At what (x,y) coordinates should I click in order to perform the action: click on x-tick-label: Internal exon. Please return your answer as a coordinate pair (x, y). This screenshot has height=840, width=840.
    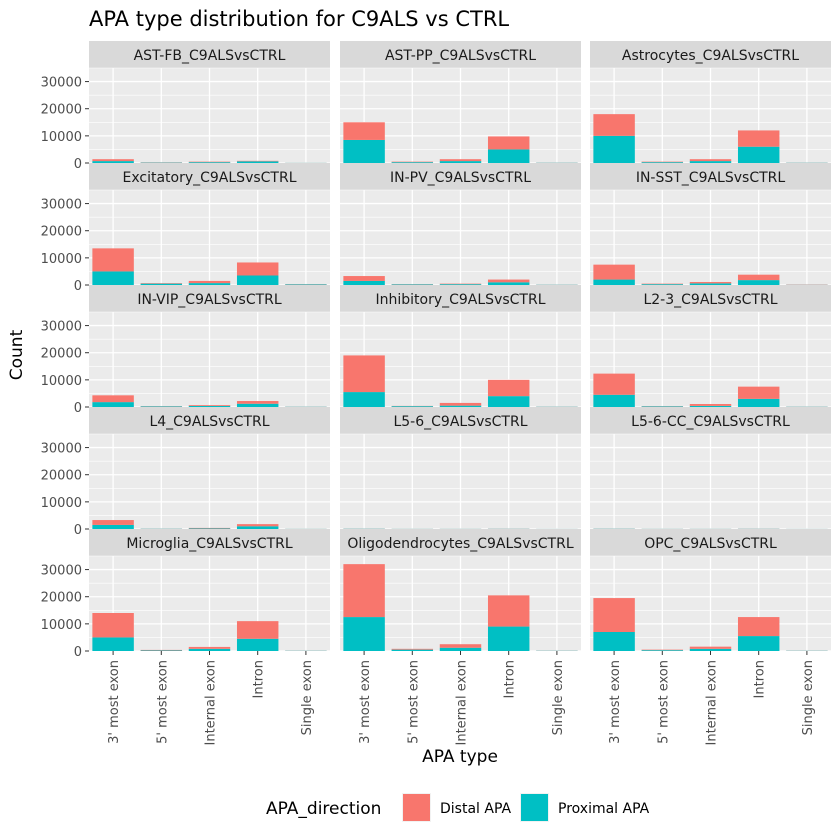
    Looking at the image, I should click on (211, 703).